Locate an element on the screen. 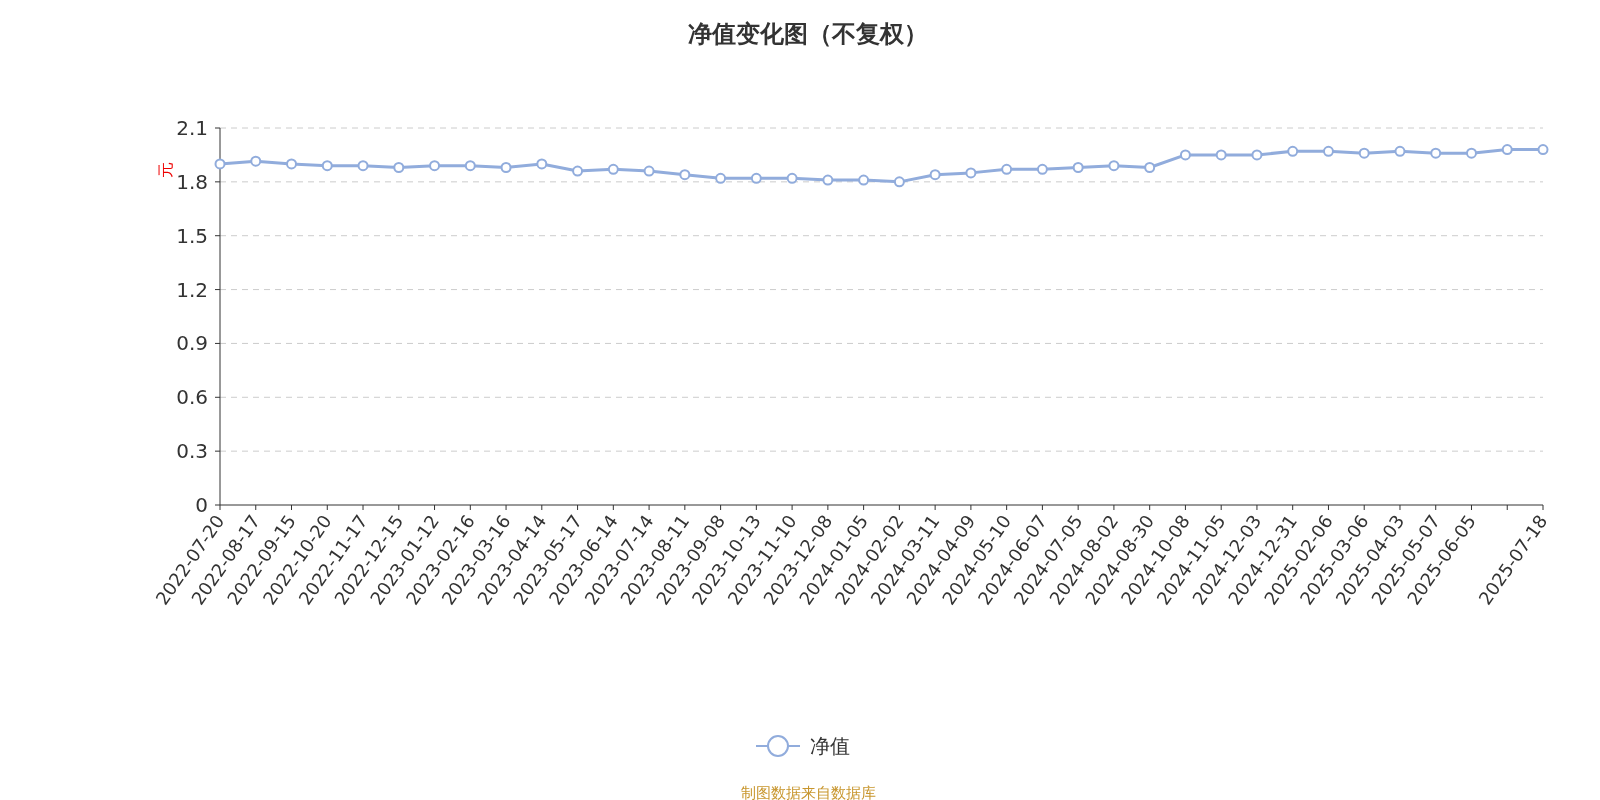 The height and width of the screenshot is (800, 1600). y-tick-label: 1.2 is located at coordinates (192, 289).